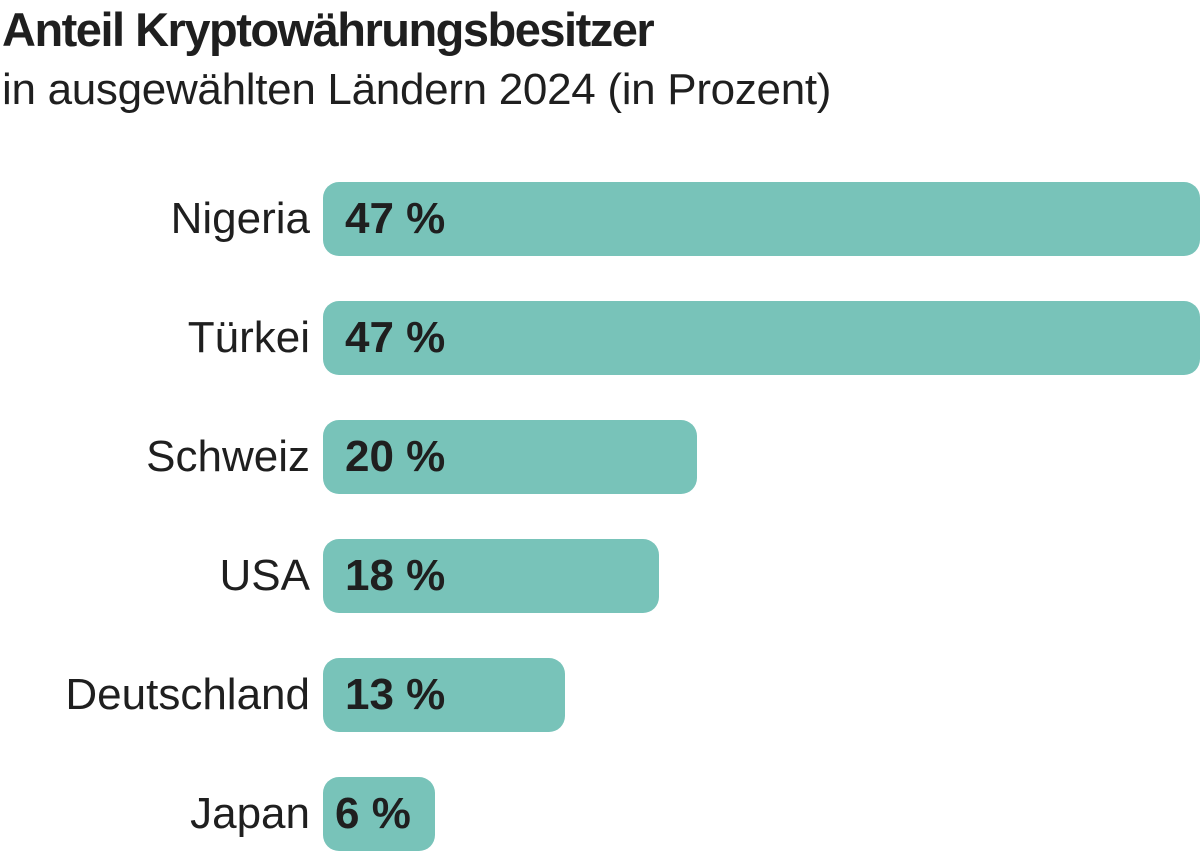  I want to click on category-label: Schweiz, so click(228, 456).